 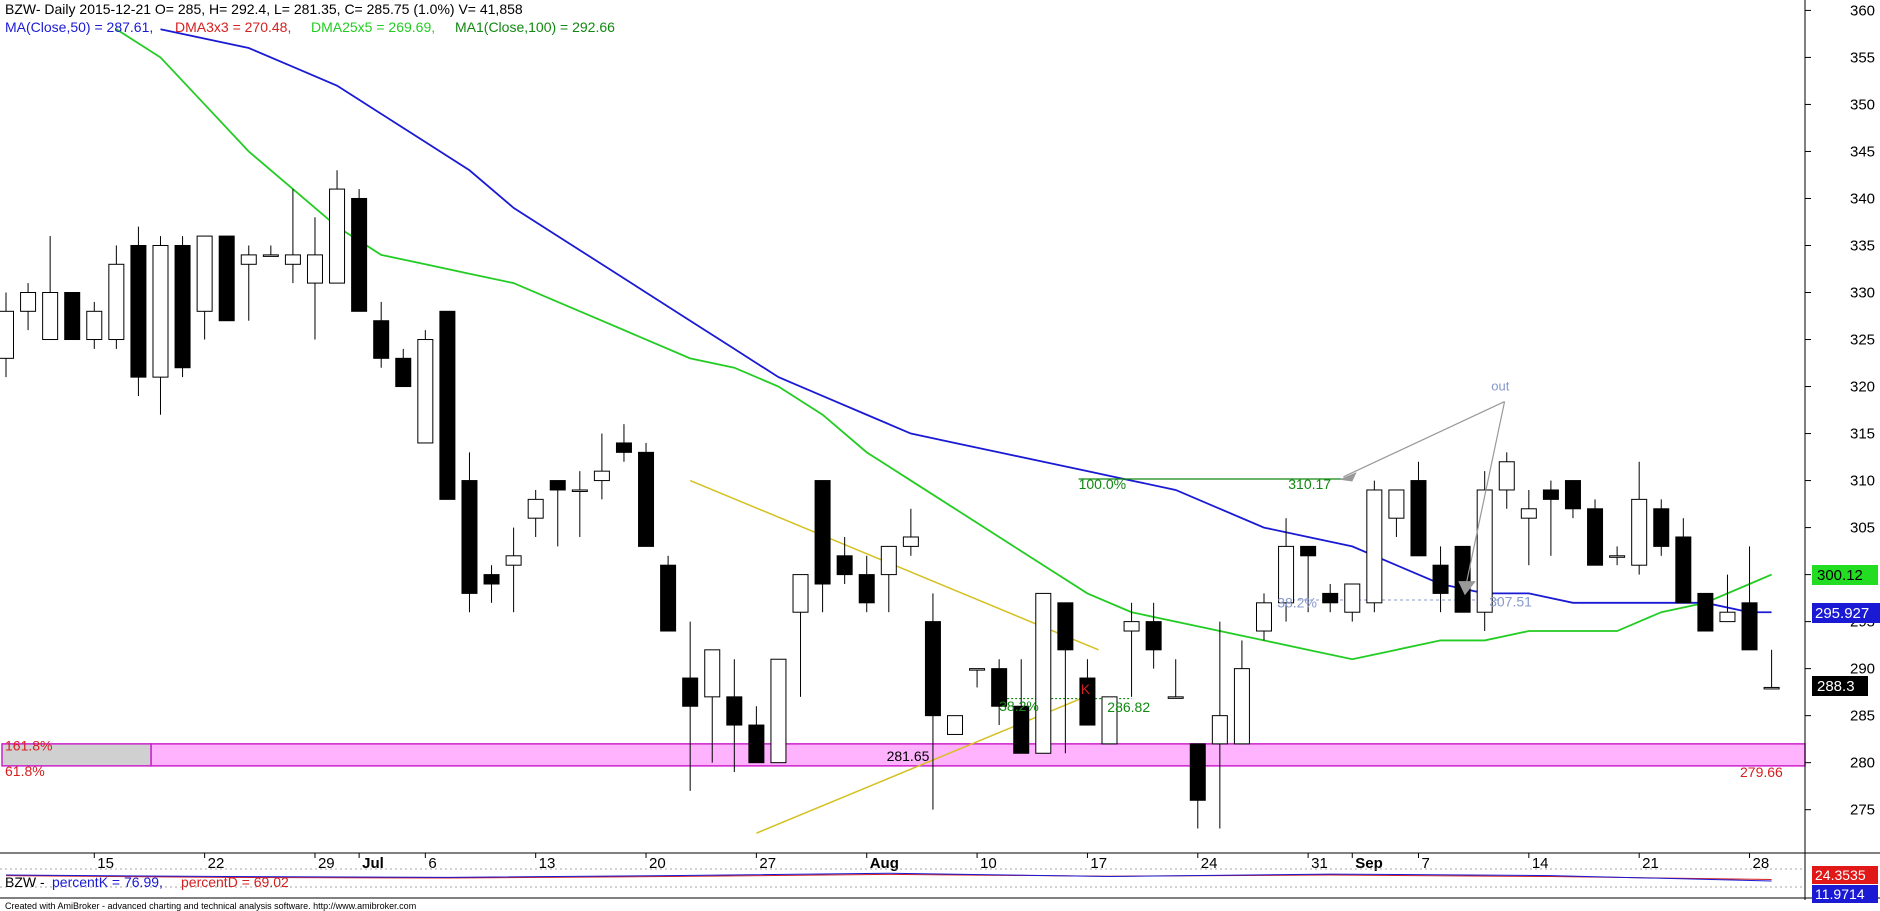 What do you see at coordinates (1862, 198) in the screenshot?
I see `y-tick-label: 340` at bounding box center [1862, 198].